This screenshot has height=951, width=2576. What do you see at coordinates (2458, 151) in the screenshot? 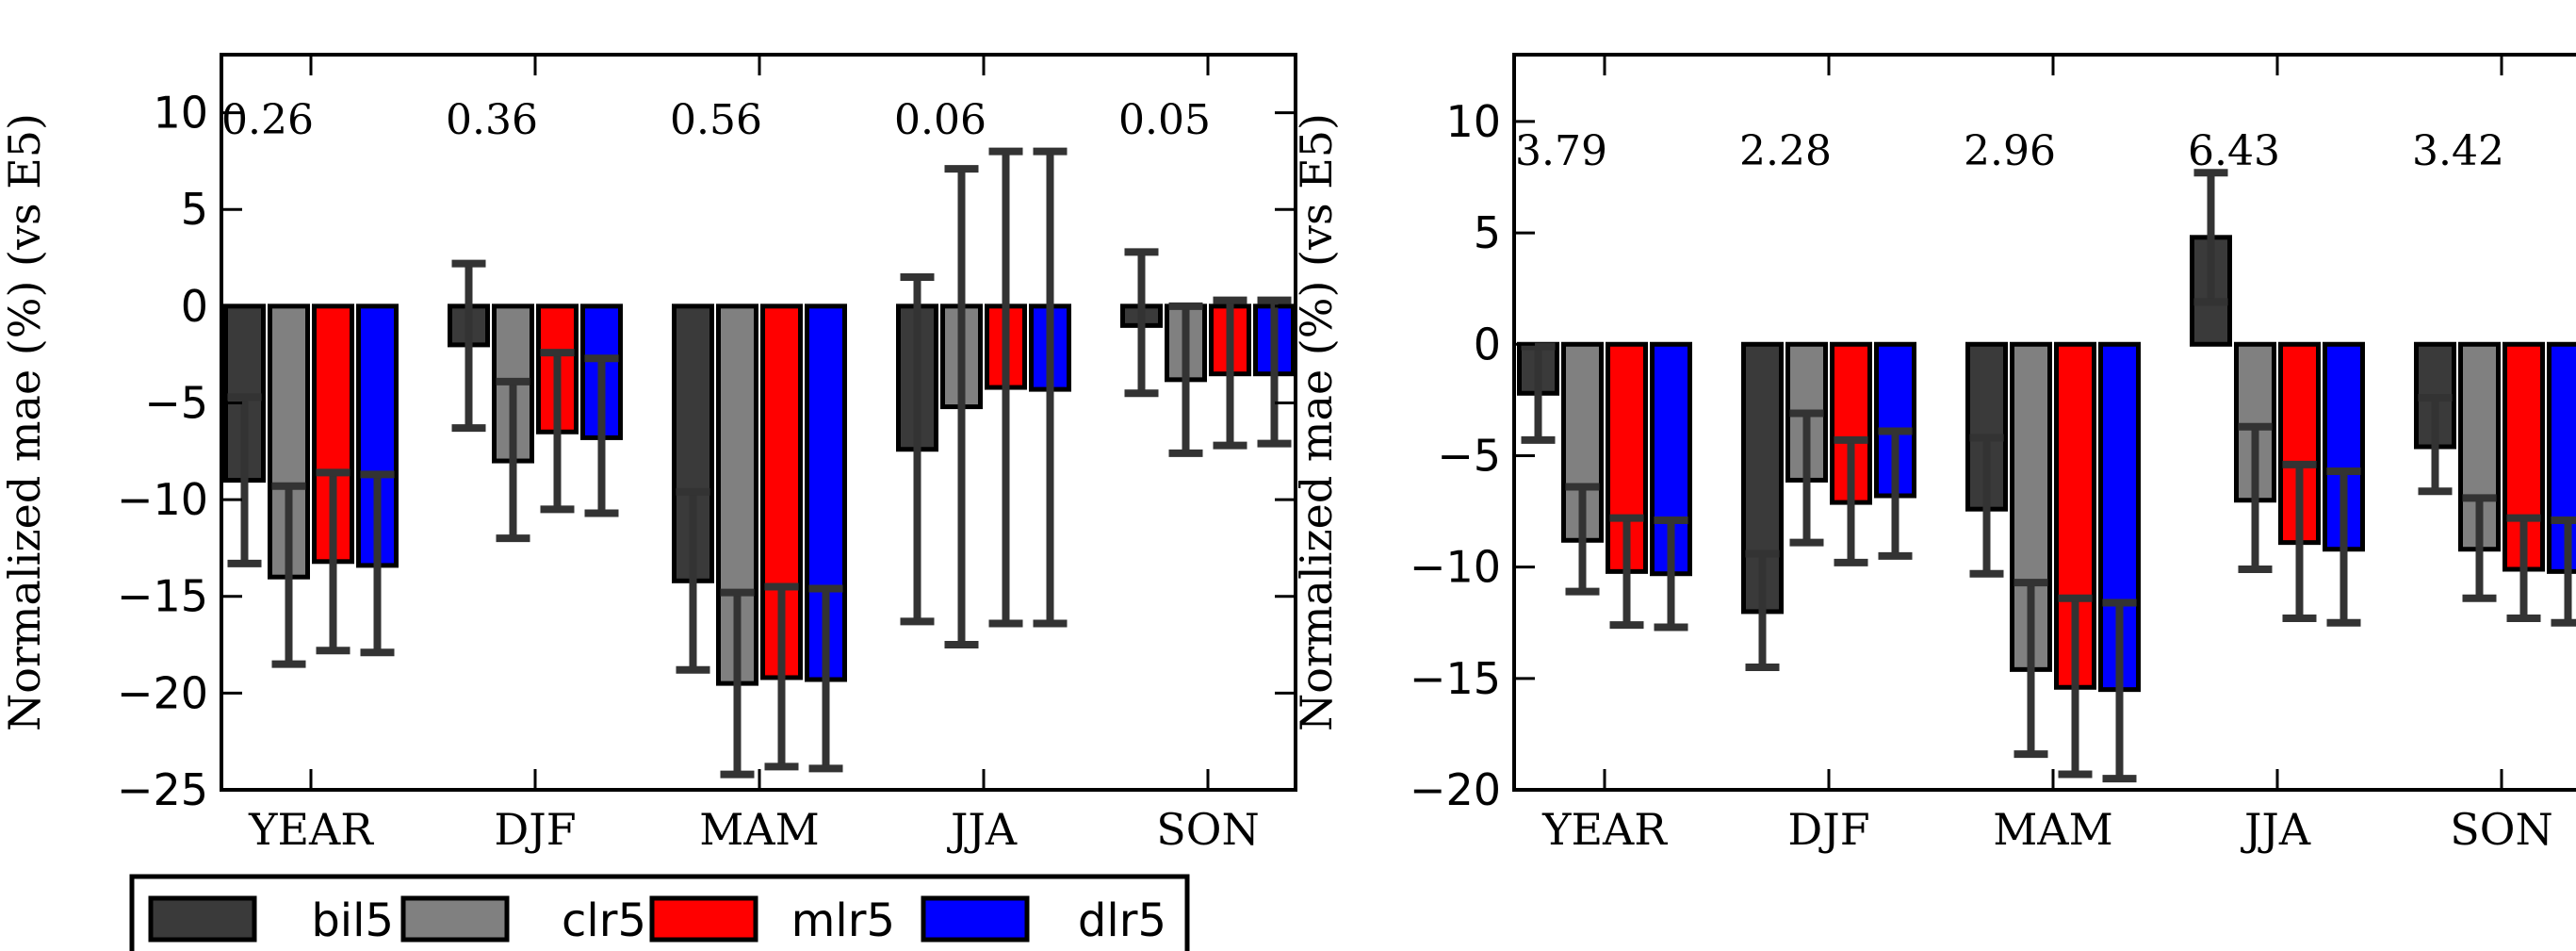
I see `annotation-son: 3.42` at bounding box center [2458, 151].